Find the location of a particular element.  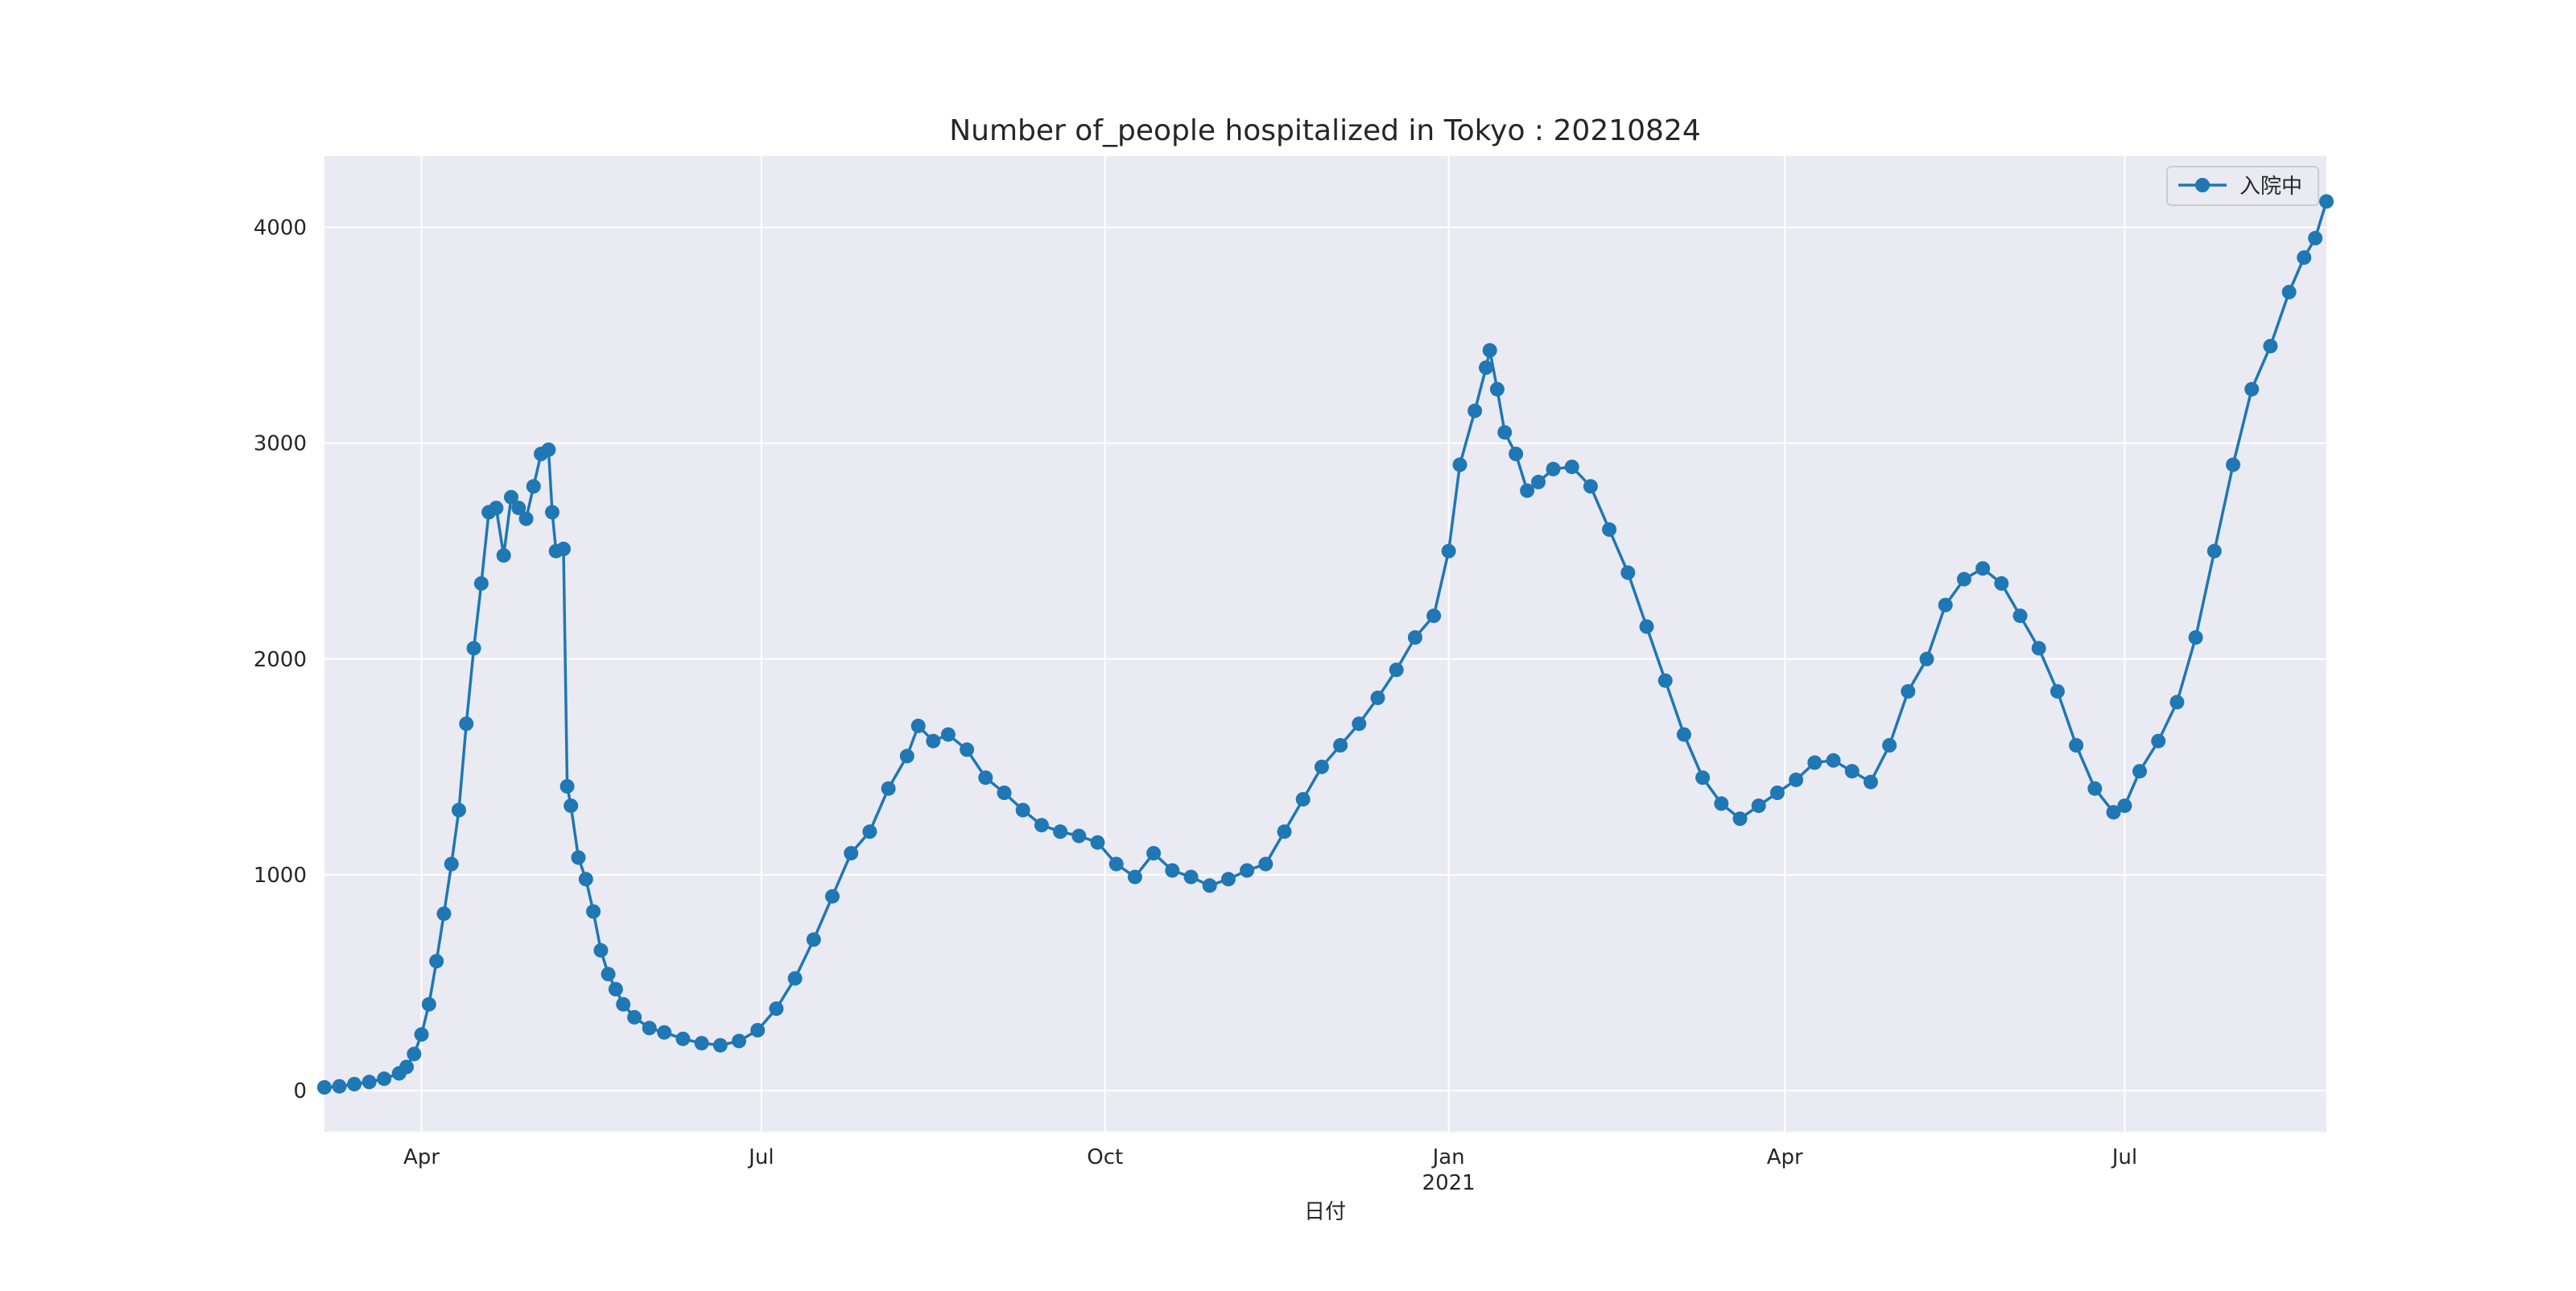

y-tick-label: 0 is located at coordinates (300, 1091).